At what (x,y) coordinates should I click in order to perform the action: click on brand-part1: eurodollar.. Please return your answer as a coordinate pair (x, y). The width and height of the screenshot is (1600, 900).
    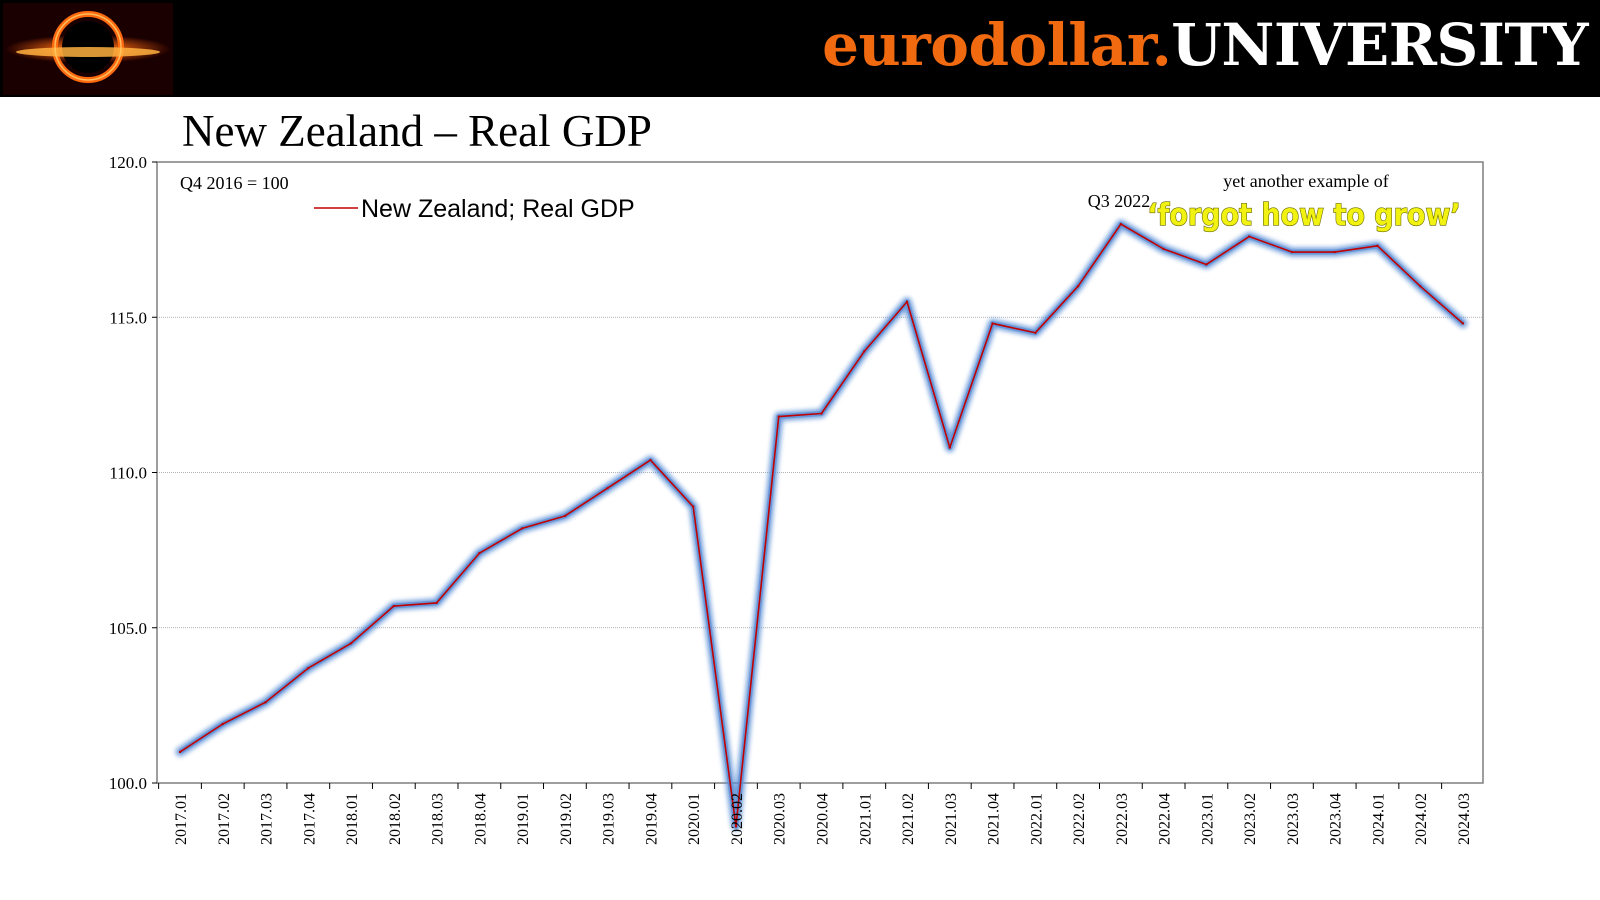
    Looking at the image, I should click on (997, 45).